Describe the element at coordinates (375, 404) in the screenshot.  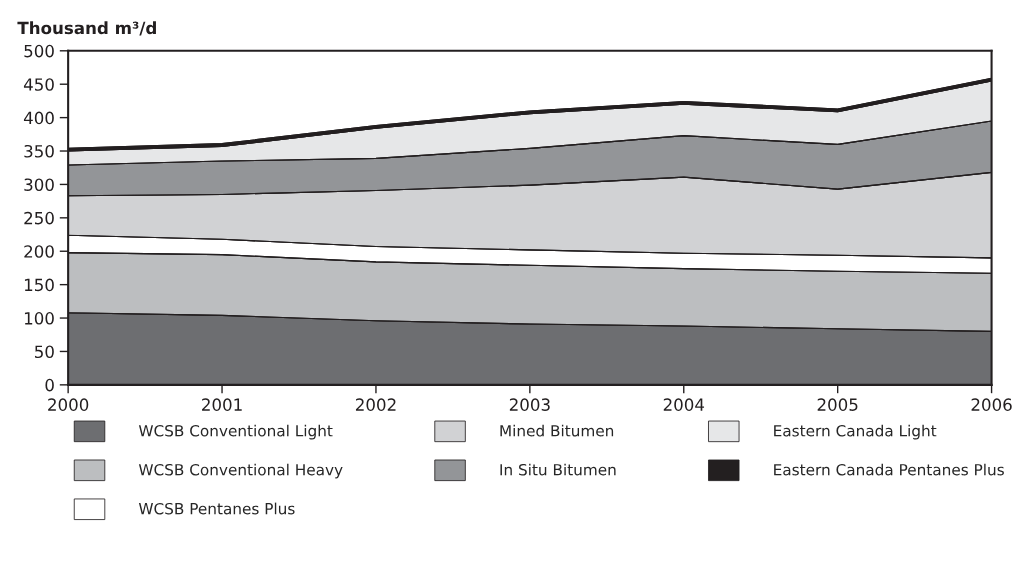
I see `x-tick-label: 2002` at that location.